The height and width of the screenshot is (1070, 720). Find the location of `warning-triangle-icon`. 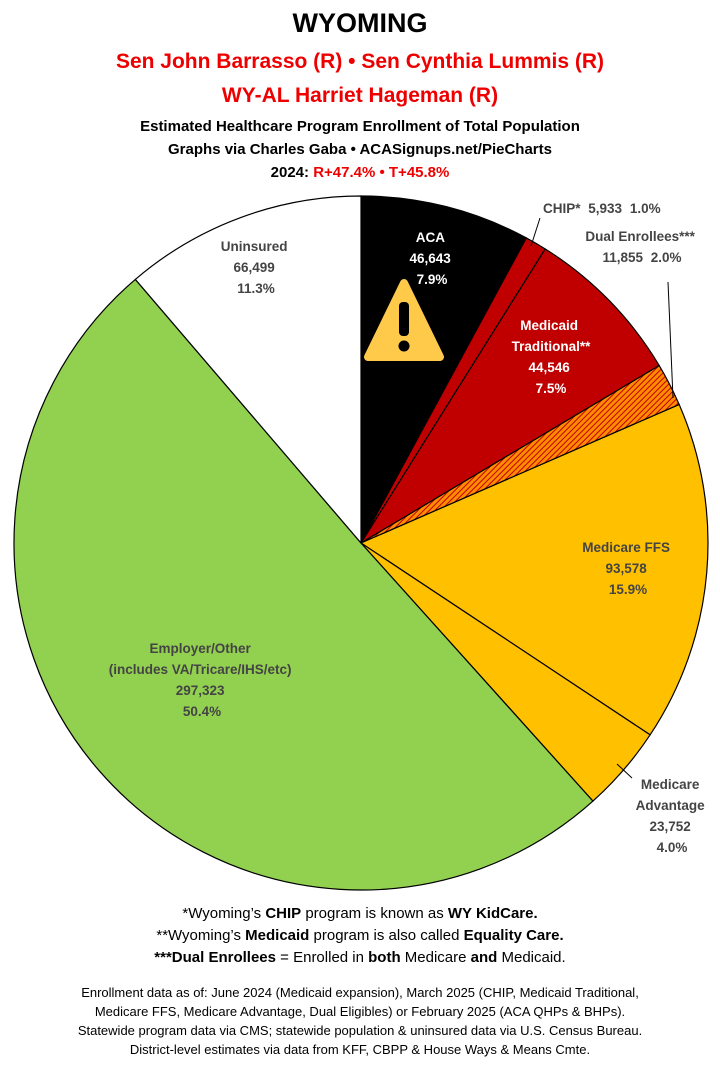

warning-triangle-icon is located at coordinates (404, 320).